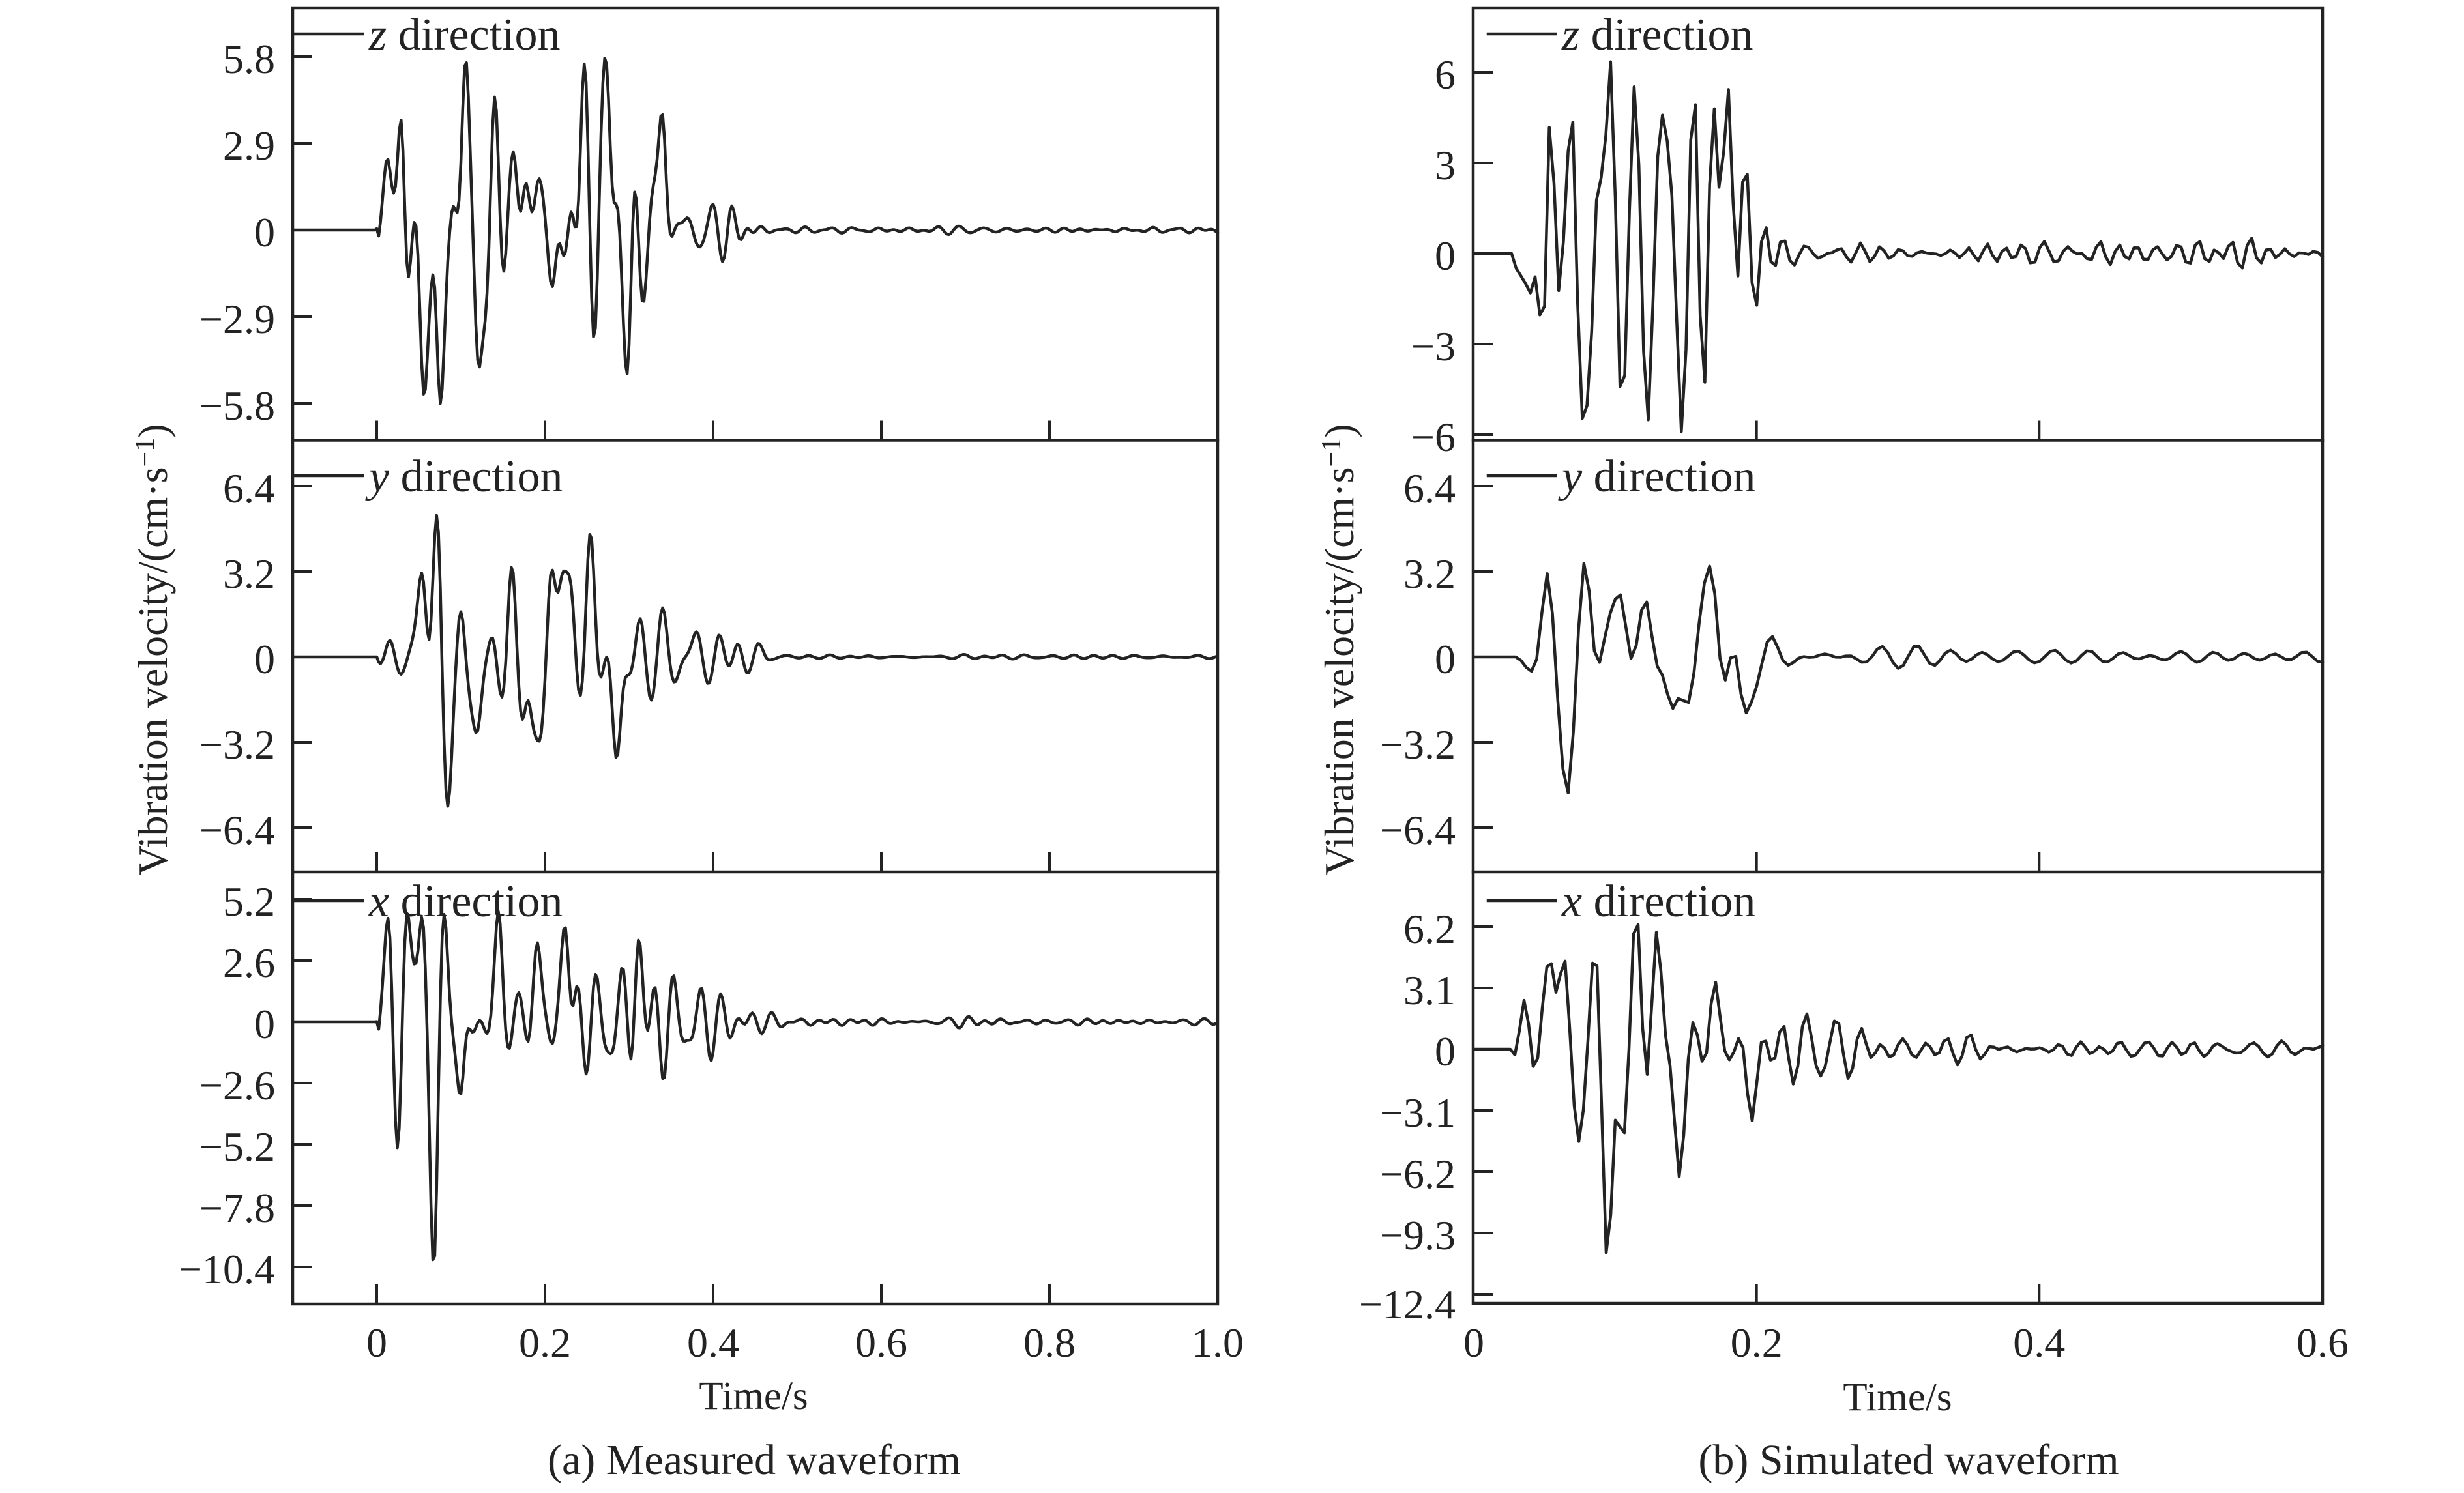  Describe the element at coordinates (237, 406) in the screenshot. I see `svg-text: −5.8` at that location.